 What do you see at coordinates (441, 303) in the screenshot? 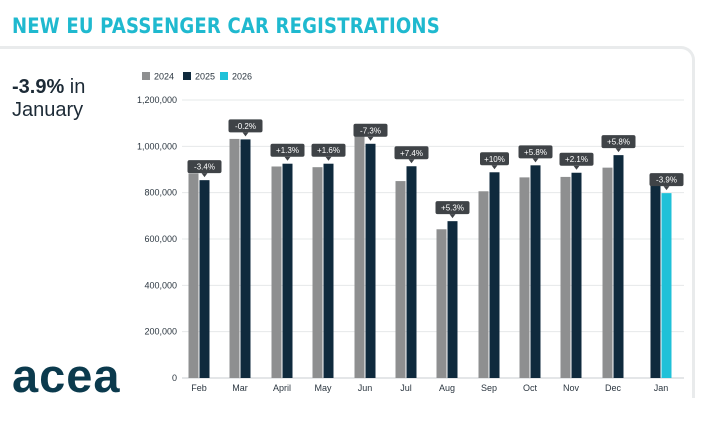
I see `bar-aug-2024` at bounding box center [441, 303].